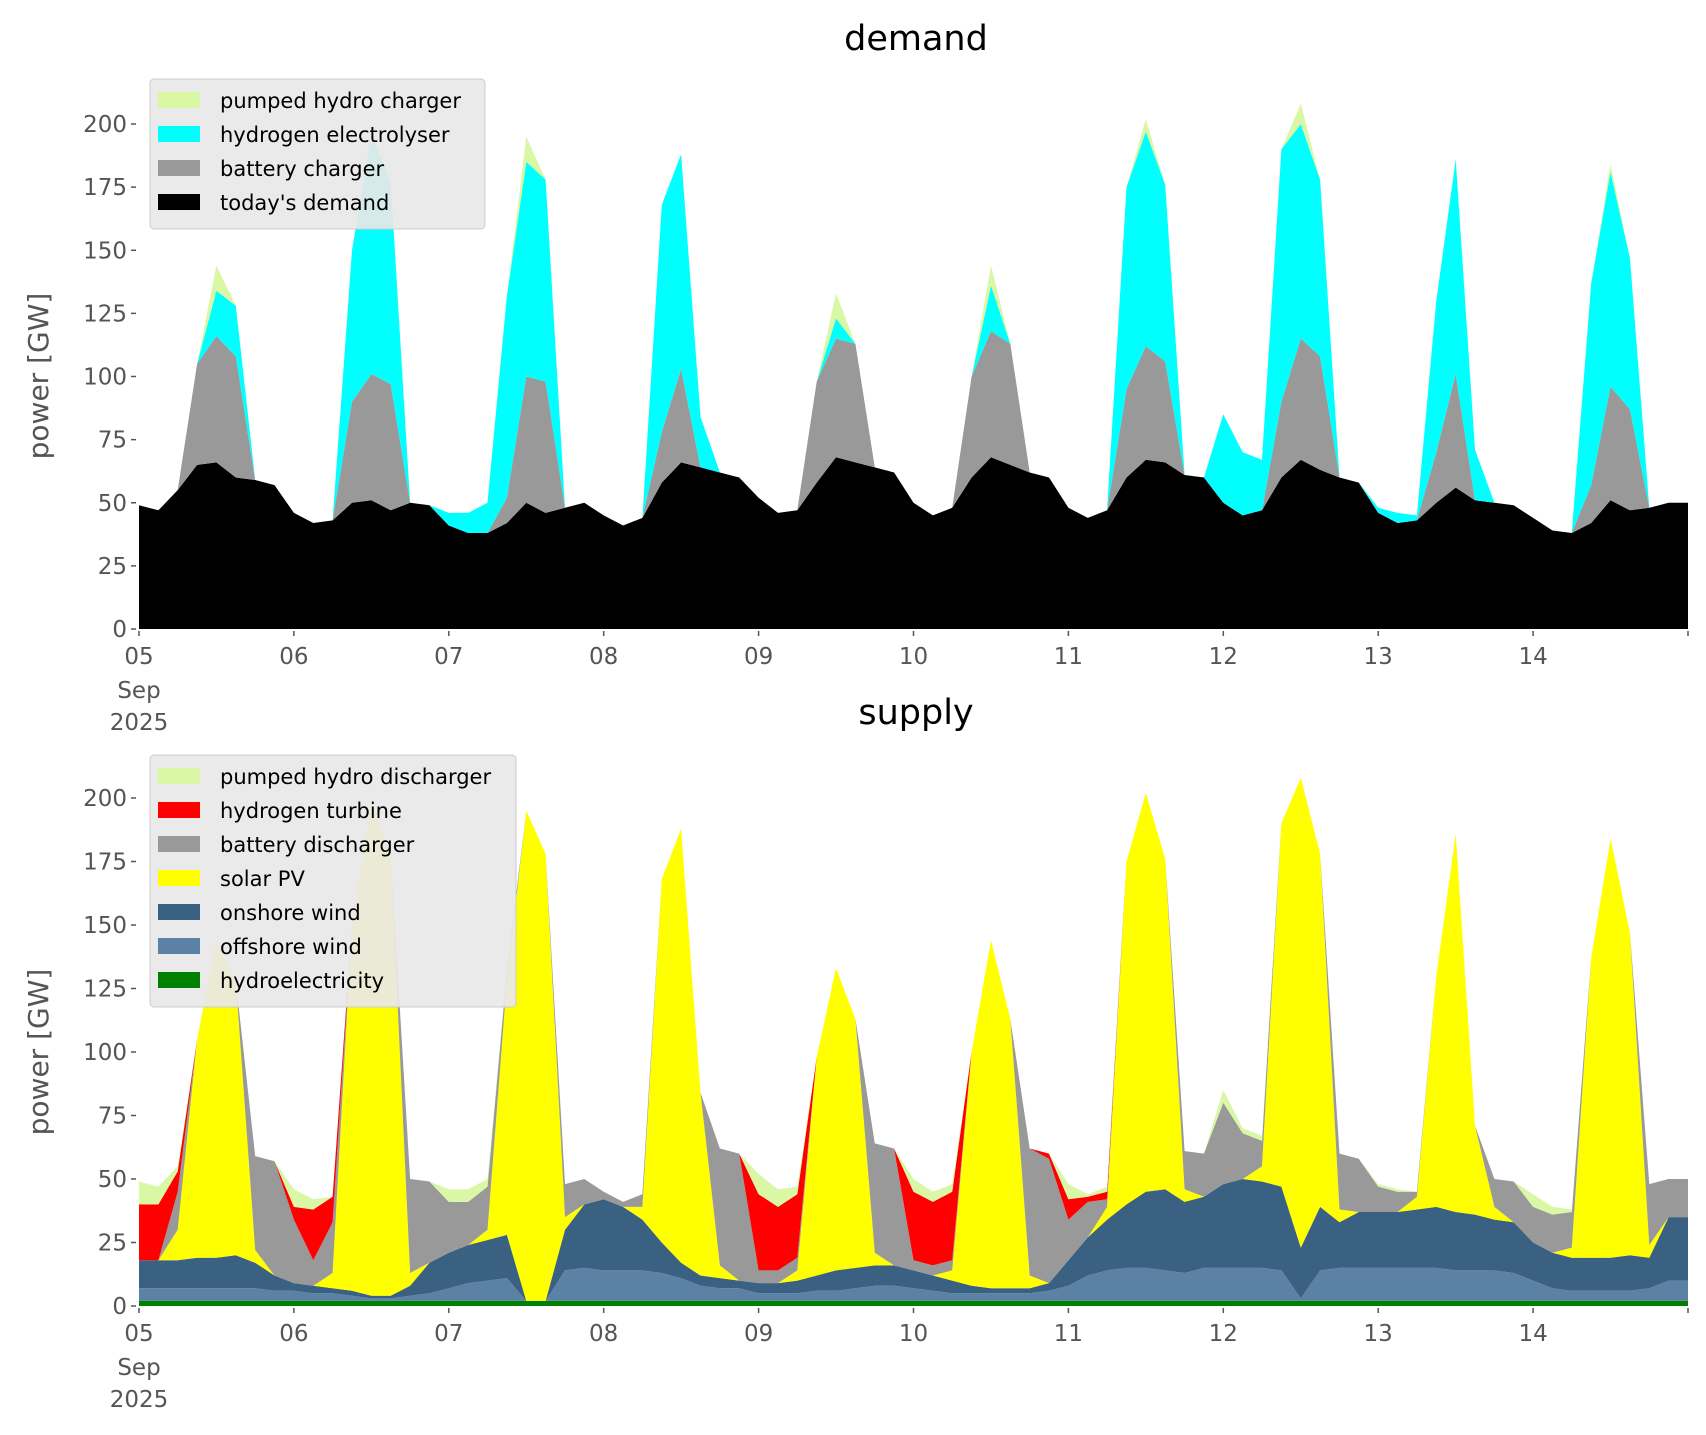  What do you see at coordinates (302, 981) in the screenshot?
I see `legend-label: hydroelectricity` at bounding box center [302, 981].